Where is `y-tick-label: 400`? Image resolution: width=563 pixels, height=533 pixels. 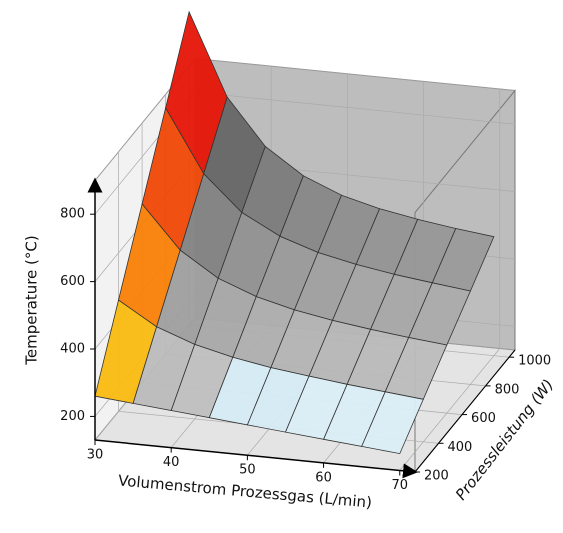 y-tick-label: 400 is located at coordinates (460, 447).